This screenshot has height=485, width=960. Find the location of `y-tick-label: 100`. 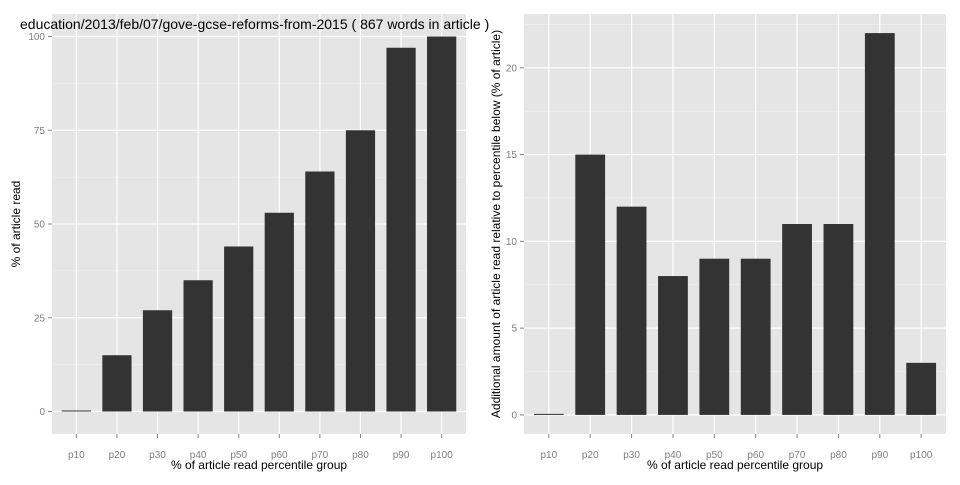

y-tick-label: 100 is located at coordinates (36, 37).